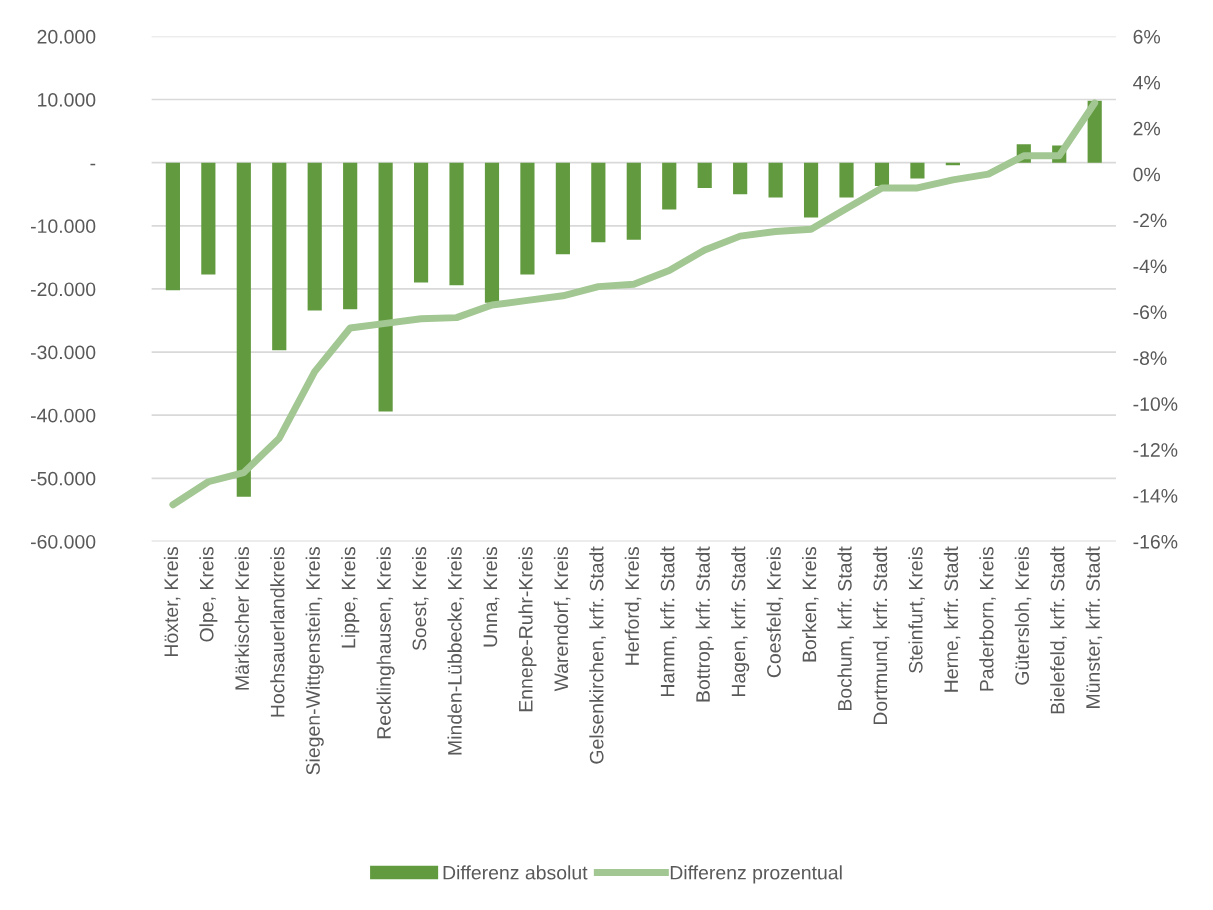  Describe the element at coordinates (756, 874) in the screenshot. I see `legend-label: Differenz prozentual` at that location.